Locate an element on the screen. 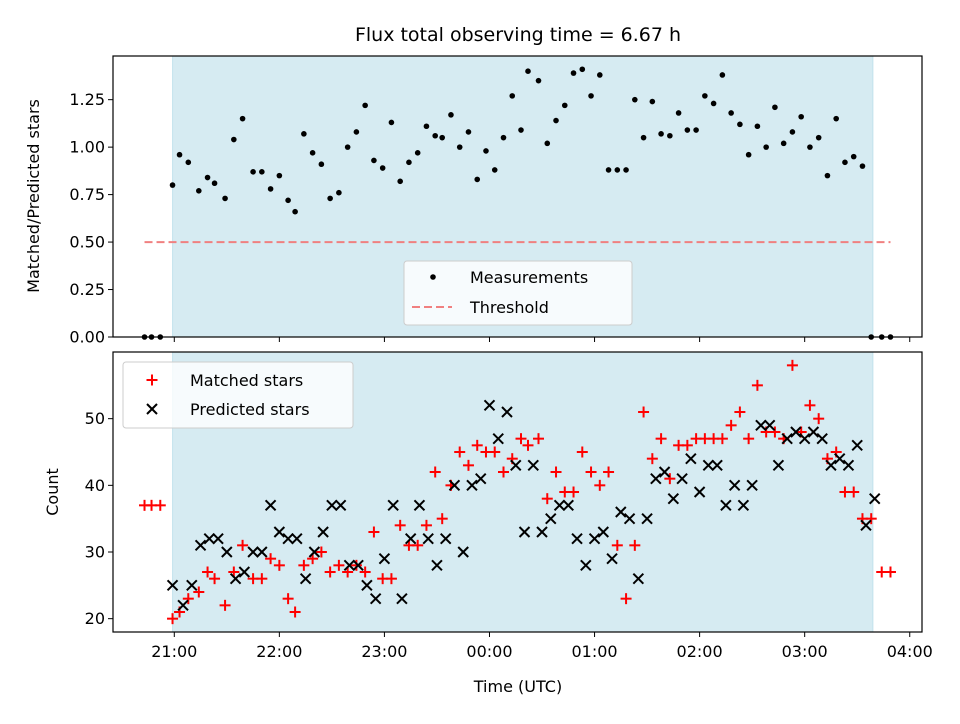  x-tick-label: 04:00 is located at coordinates (910, 651).